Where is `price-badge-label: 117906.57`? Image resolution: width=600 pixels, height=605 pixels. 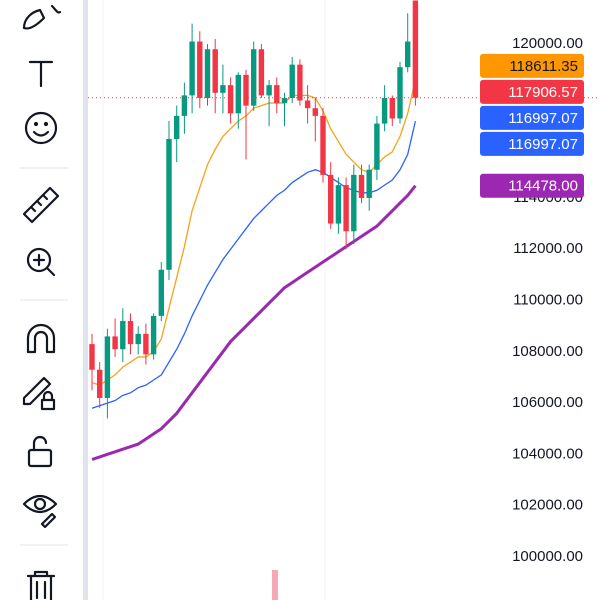
price-badge-label: 117906.57 is located at coordinates (543, 92).